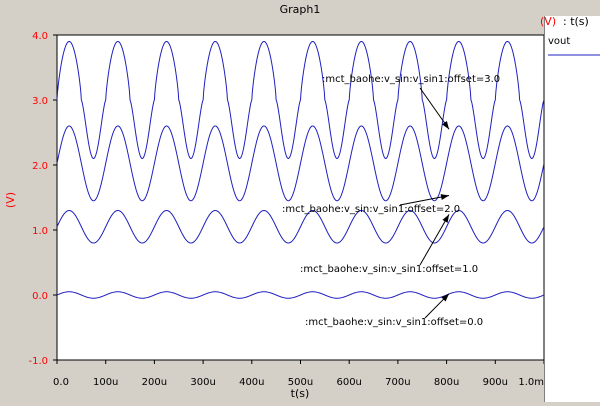  Describe the element at coordinates (446, 382) in the screenshot. I see `x-tick-label: 800u` at that location.